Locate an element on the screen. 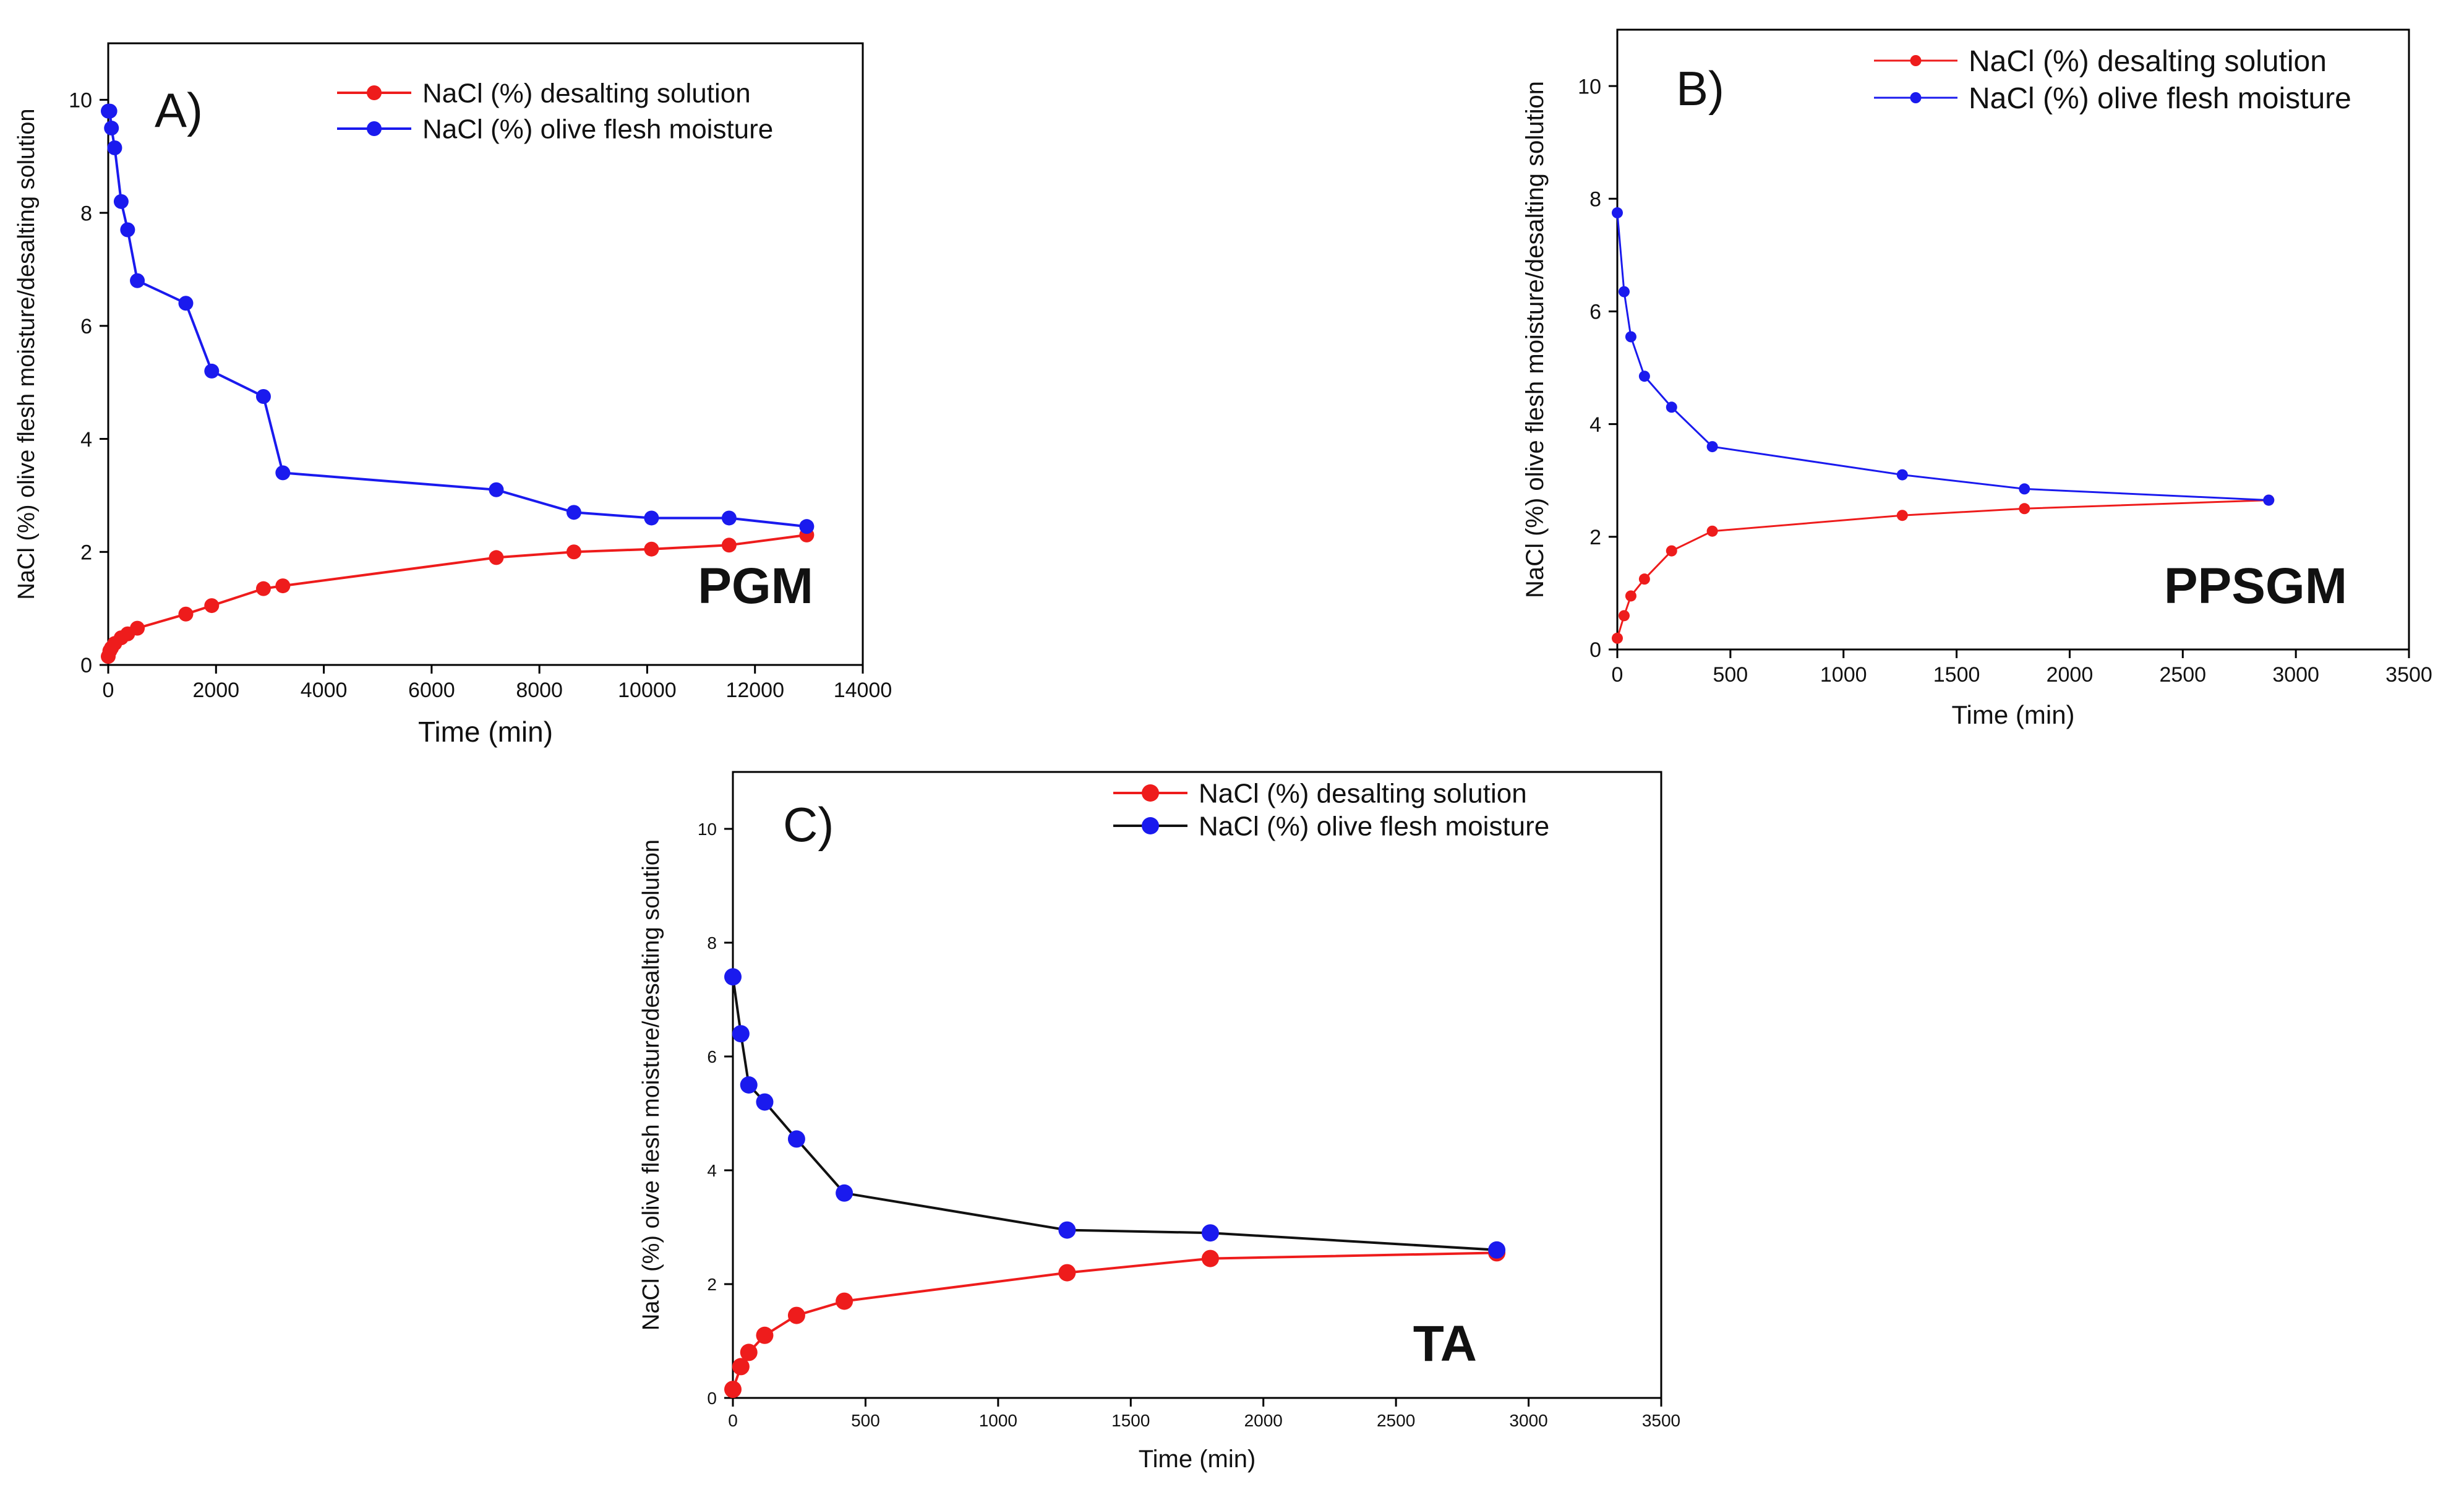 The image size is (2464, 1487). plot-frame is located at coordinates (485, 354).